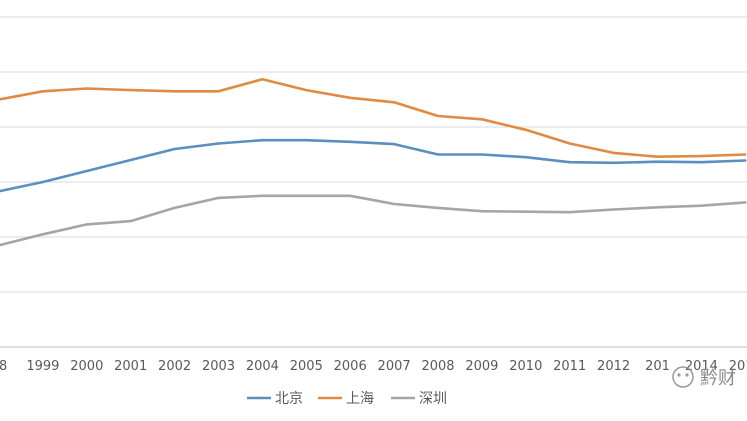  What do you see at coordinates (569, 366) in the screenshot?
I see `x-tick-label: 2011` at bounding box center [569, 366].